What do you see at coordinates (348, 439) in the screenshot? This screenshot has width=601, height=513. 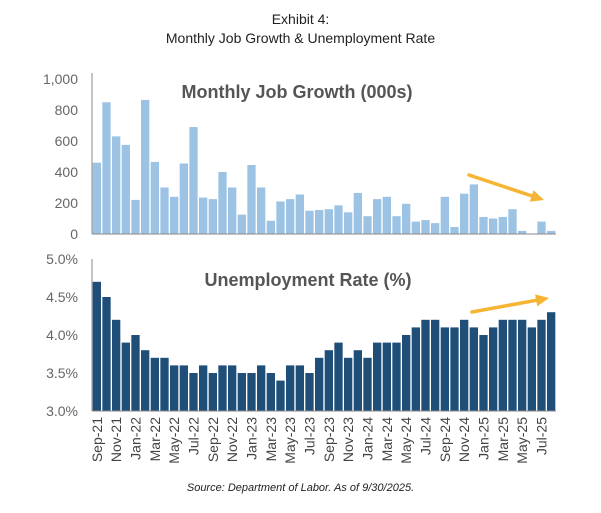 I see `x-tick-label: Nov-23` at bounding box center [348, 439].